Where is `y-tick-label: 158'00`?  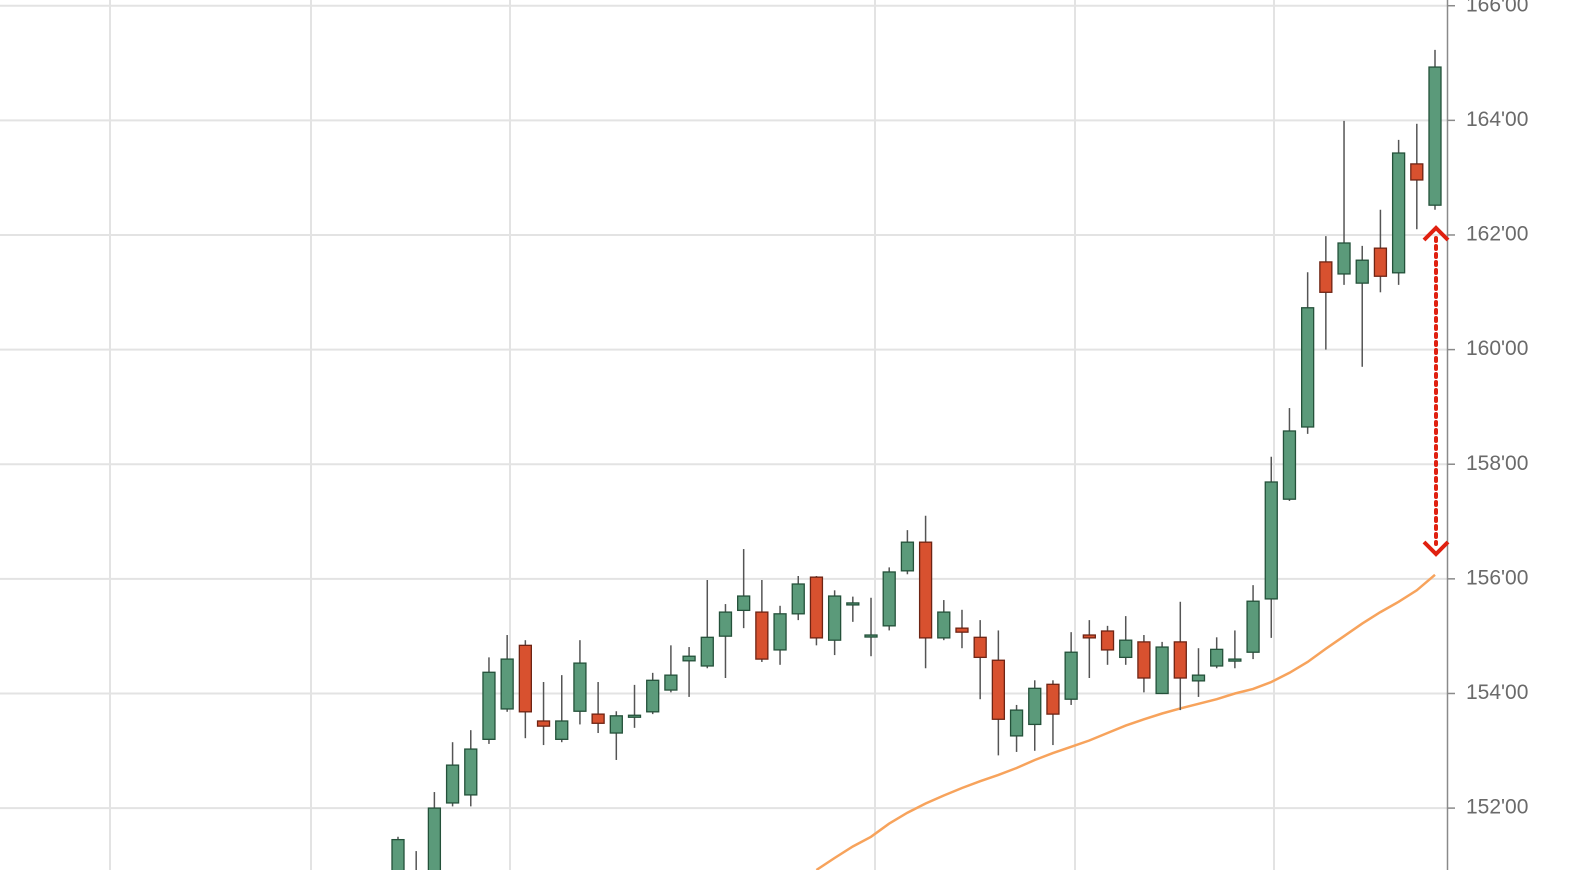 y-tick-label: 158'00 is located at coordinates (1497, 463).